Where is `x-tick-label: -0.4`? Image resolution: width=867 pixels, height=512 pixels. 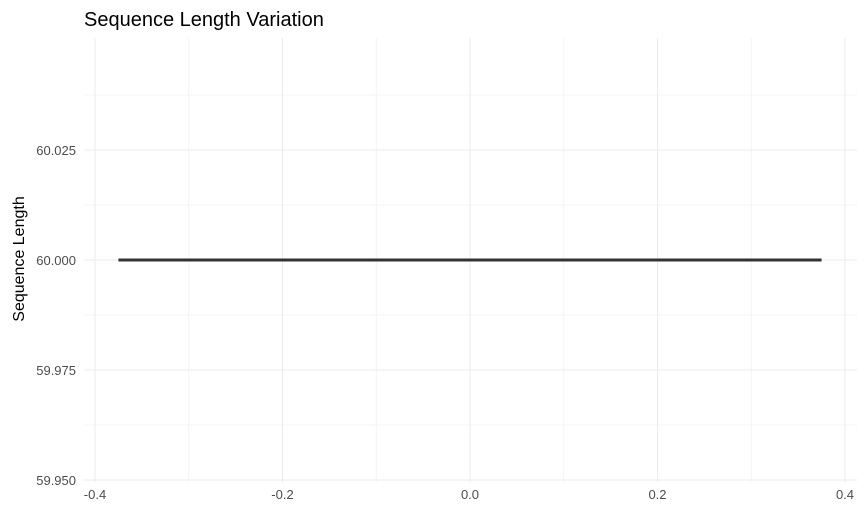 x-tick-label: -0.4 is located at coordinates (95, 494).